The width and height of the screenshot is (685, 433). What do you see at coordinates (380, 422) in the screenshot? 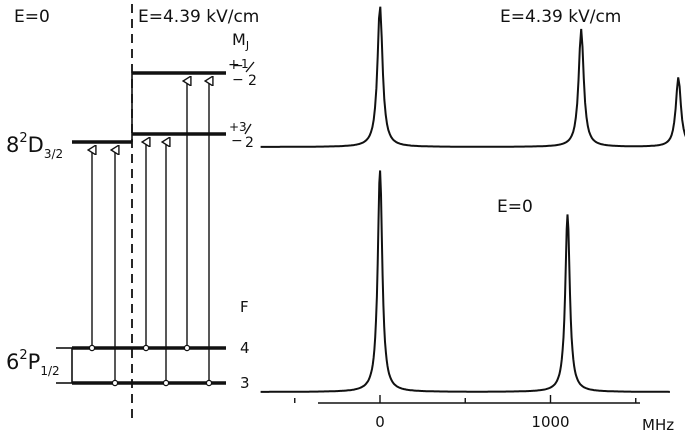
I see `axis-tick-label: 0` at bounding box center [380, 422].